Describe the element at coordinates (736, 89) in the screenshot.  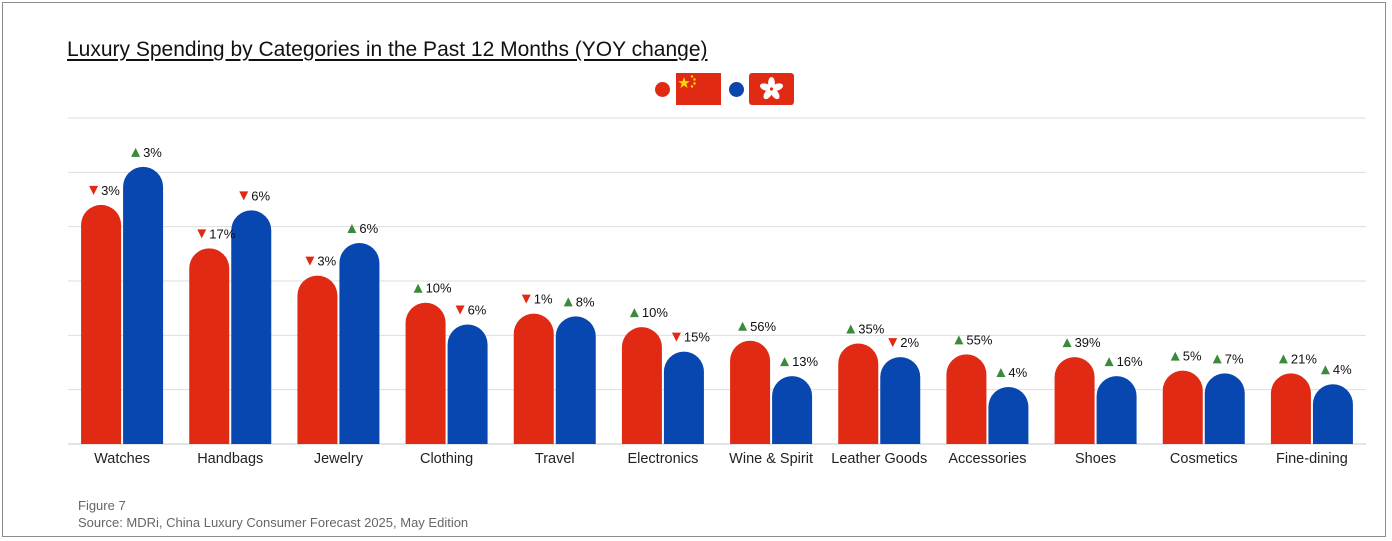
I see `legend-dot-hongkong` at that location.